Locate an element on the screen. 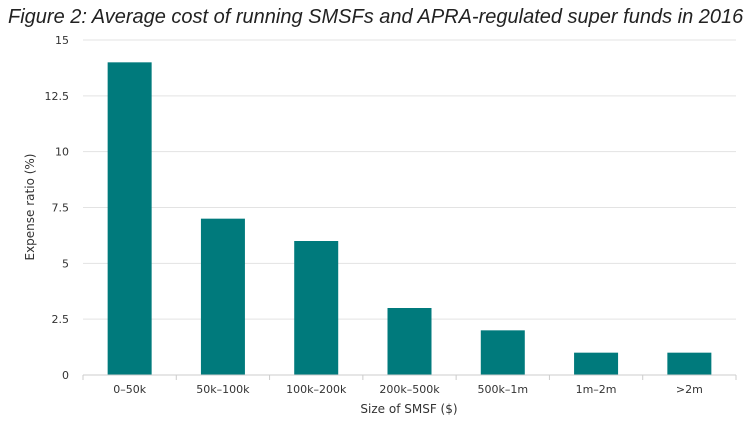 This screenshot has width=754, height=426. y-tick-label: 12.5 is located at coordinates (57, 96).